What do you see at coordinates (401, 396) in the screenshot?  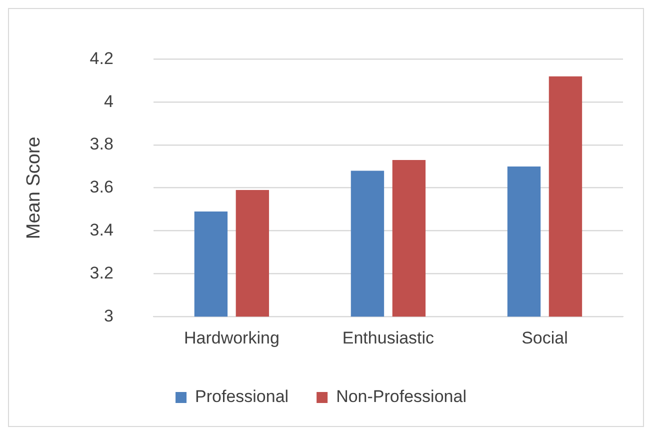 I see `legend-label: Non-Professional` at bounding box center [401, 396].